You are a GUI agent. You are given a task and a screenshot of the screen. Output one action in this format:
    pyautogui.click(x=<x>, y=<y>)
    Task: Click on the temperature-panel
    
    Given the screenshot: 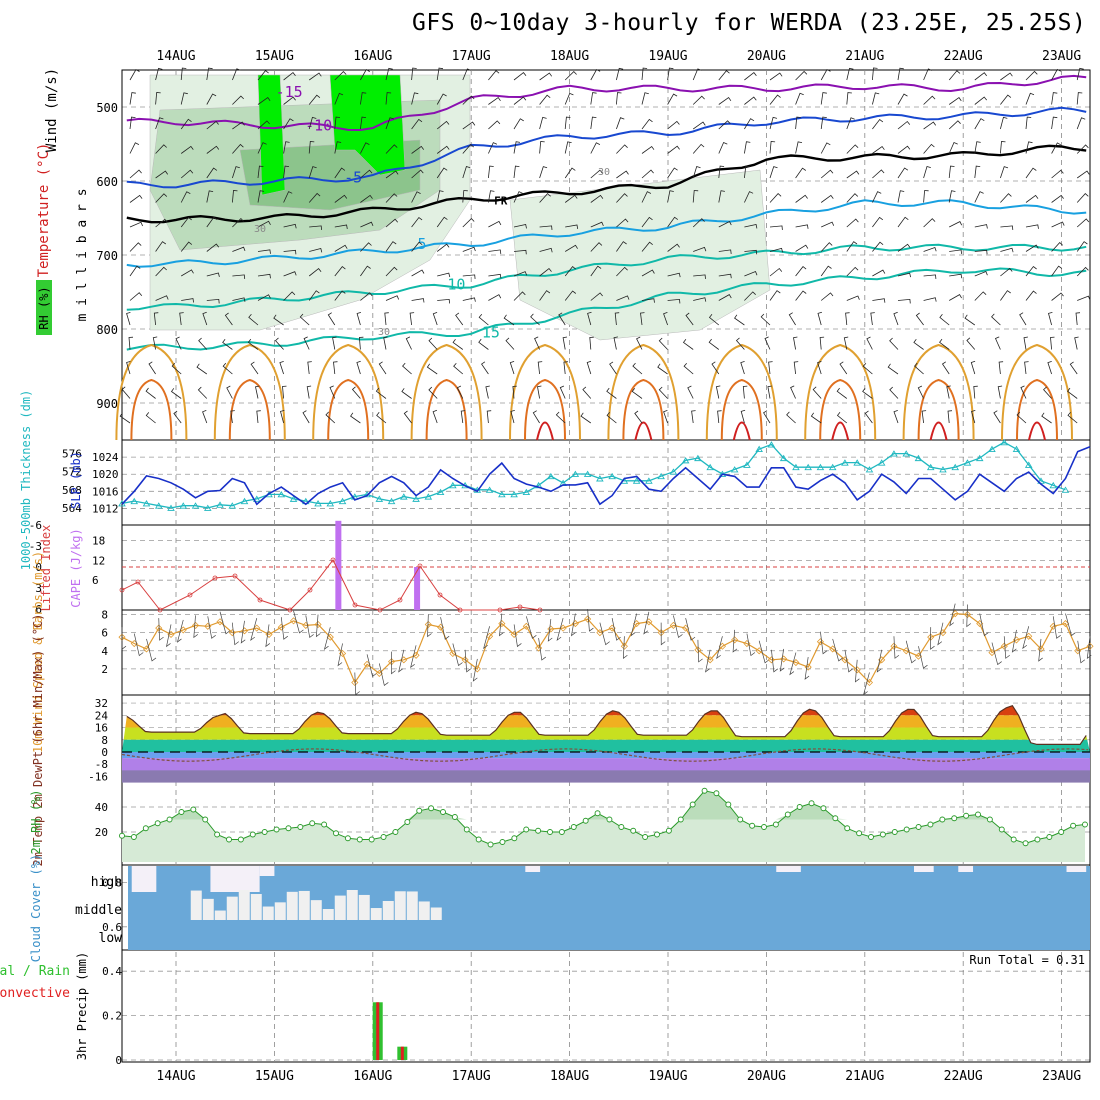 What is the action you would take?
    pyautogui.click(x=605, y=743)
    